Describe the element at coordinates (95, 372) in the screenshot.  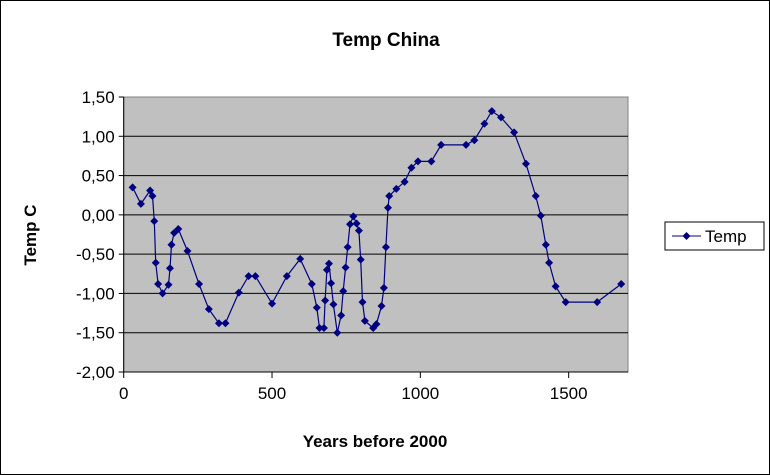
I see `y-tick-label: -2,00` at that location.